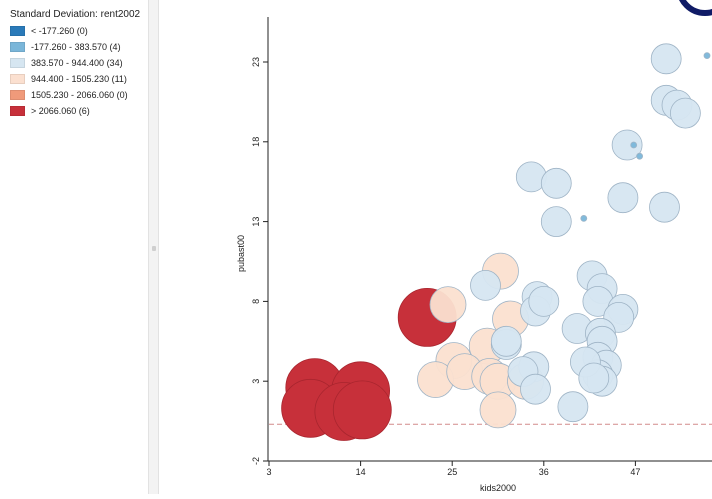 The height and width of the screenshot is (499, 712). I want to click on legend-label-3: 383.570 - 944.400 (34), so click(77, 63).